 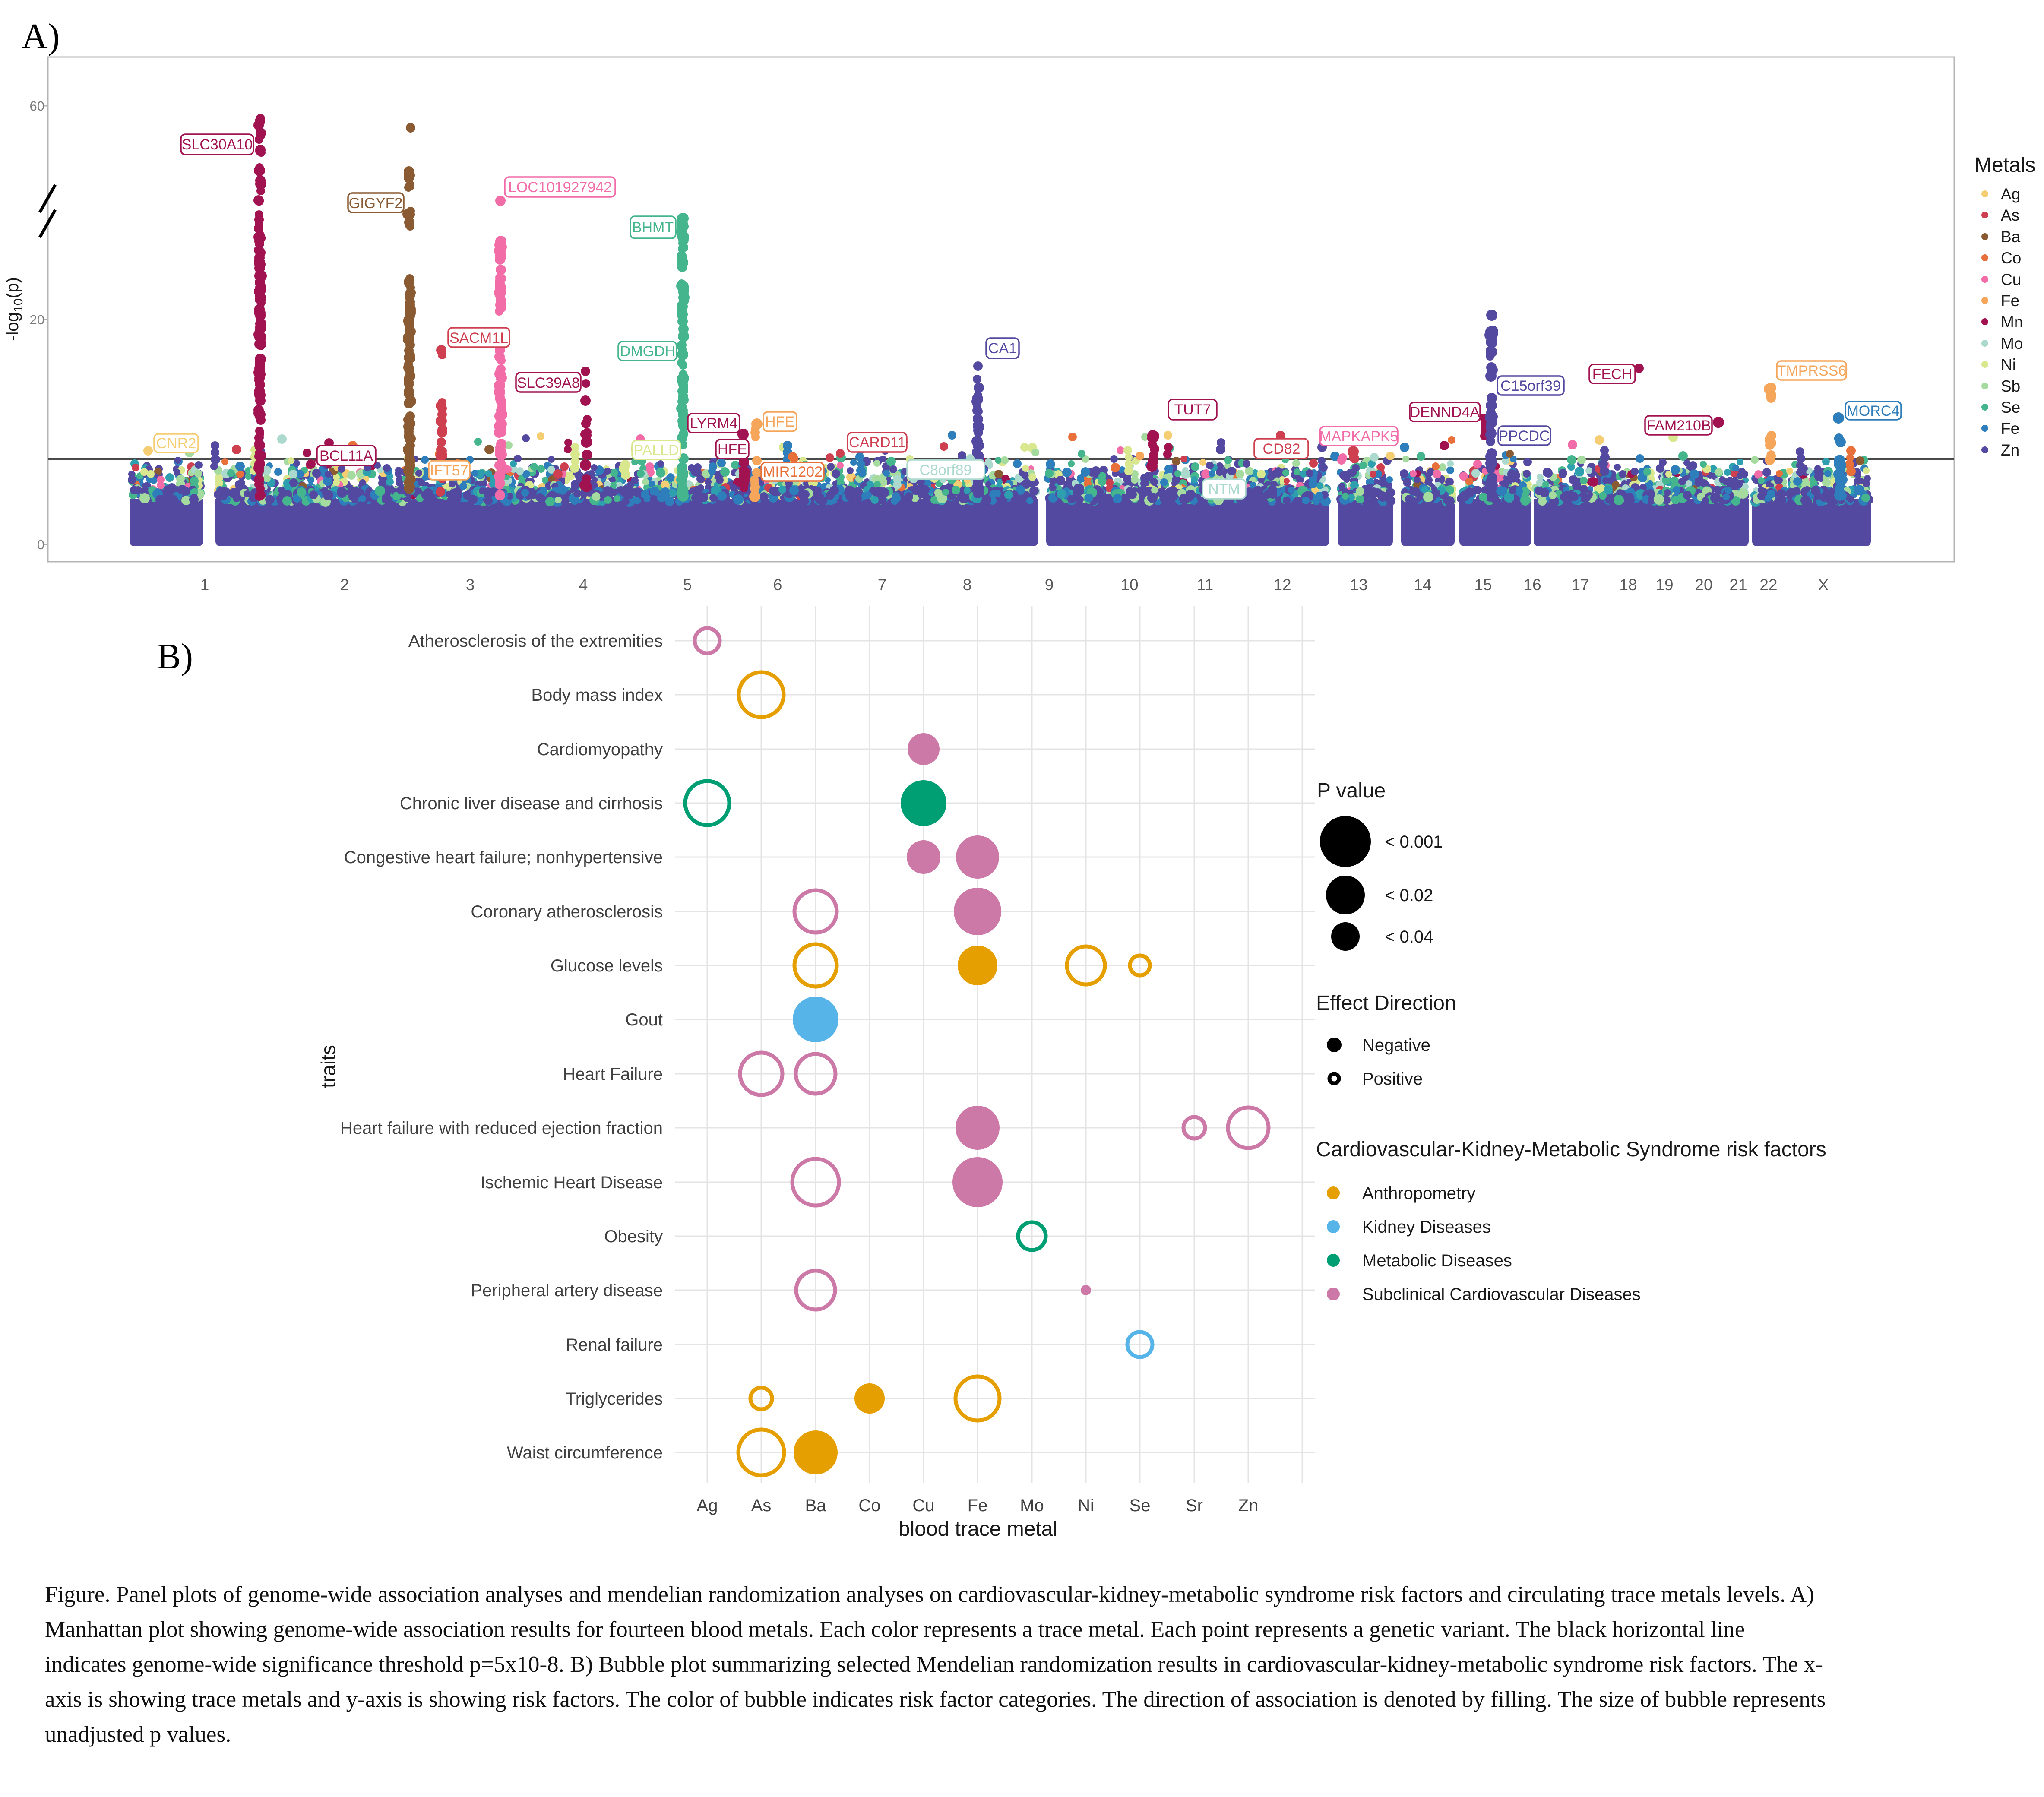 What do you see at coordinates (647, 351) in the screenshot?
I see `svg-text: DMGDH` at bounding box center [647, 351].